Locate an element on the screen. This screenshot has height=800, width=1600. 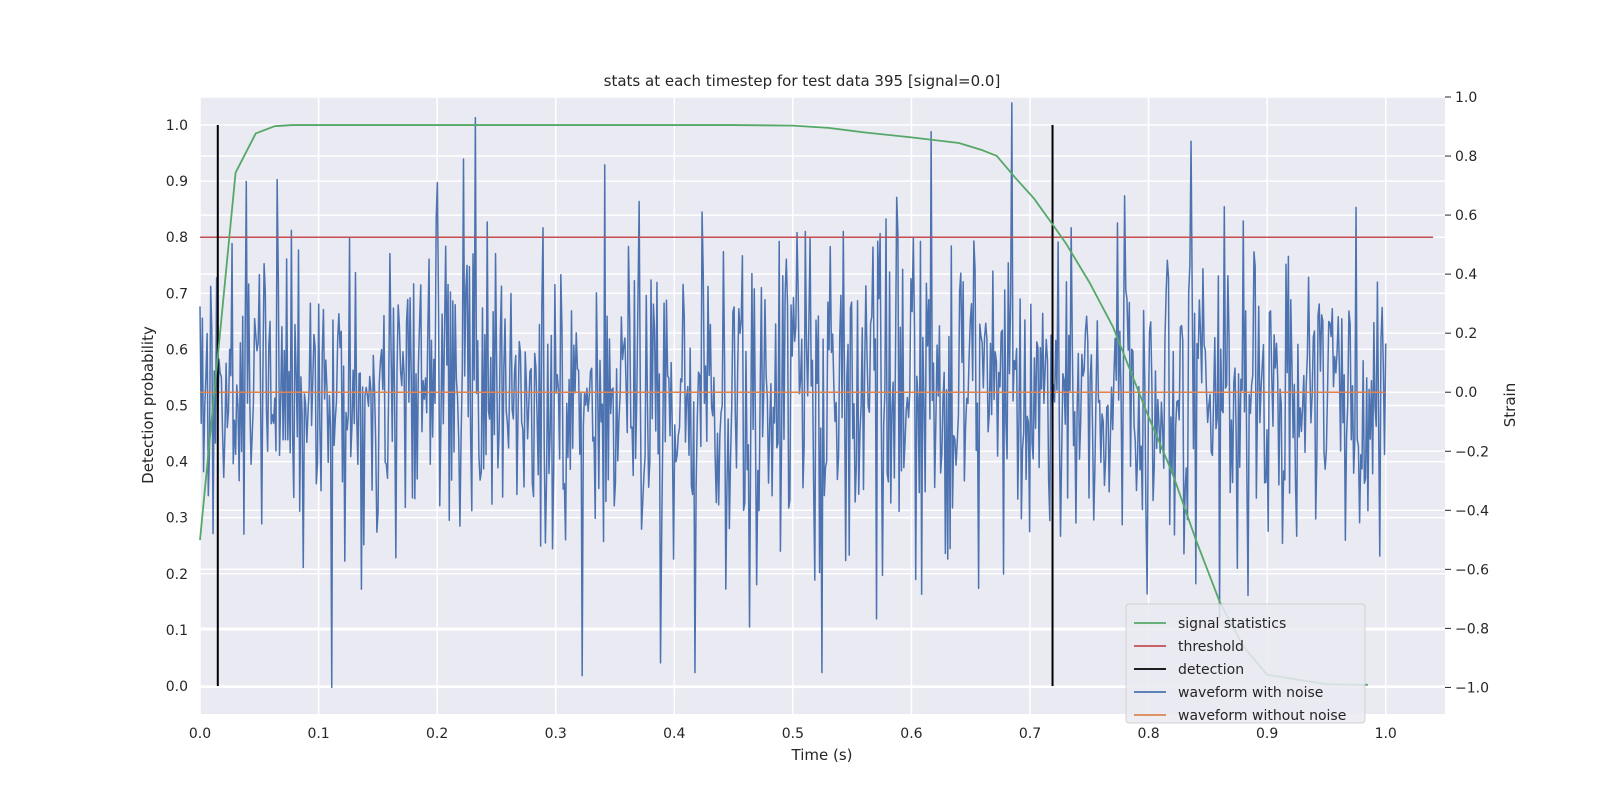
y-axis-label: Detection probability is located at coordinates (148, 405).